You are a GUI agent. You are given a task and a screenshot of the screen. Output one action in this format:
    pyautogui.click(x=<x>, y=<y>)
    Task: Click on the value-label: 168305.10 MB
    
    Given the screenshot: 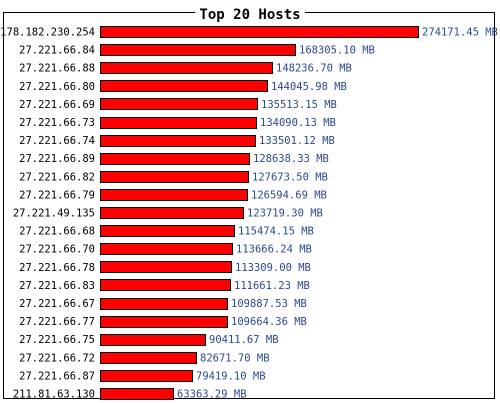 What is the action you would take?
    pyautogui.click(x=337, y=51)
    